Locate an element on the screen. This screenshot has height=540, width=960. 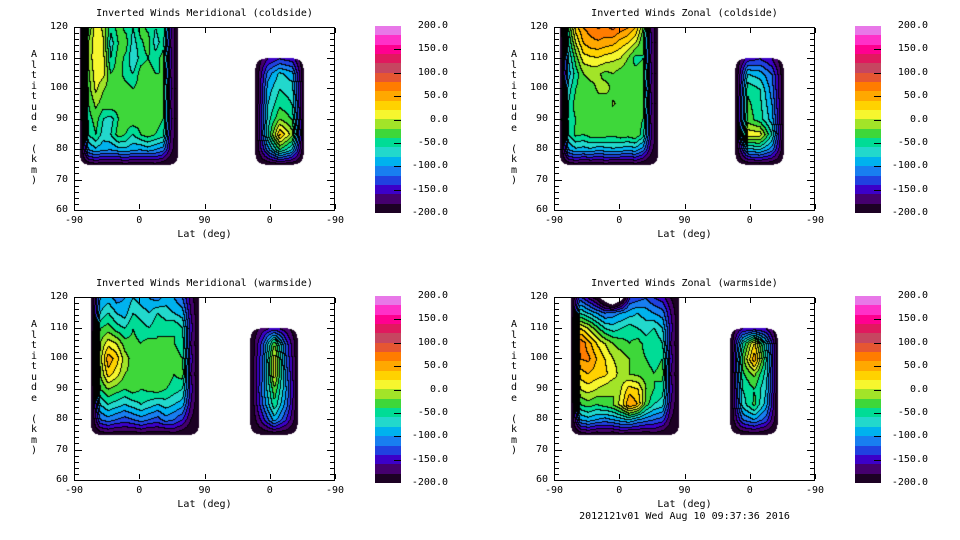
colorbar-tick-label: -100.0 is located at coordinates (909, 166).